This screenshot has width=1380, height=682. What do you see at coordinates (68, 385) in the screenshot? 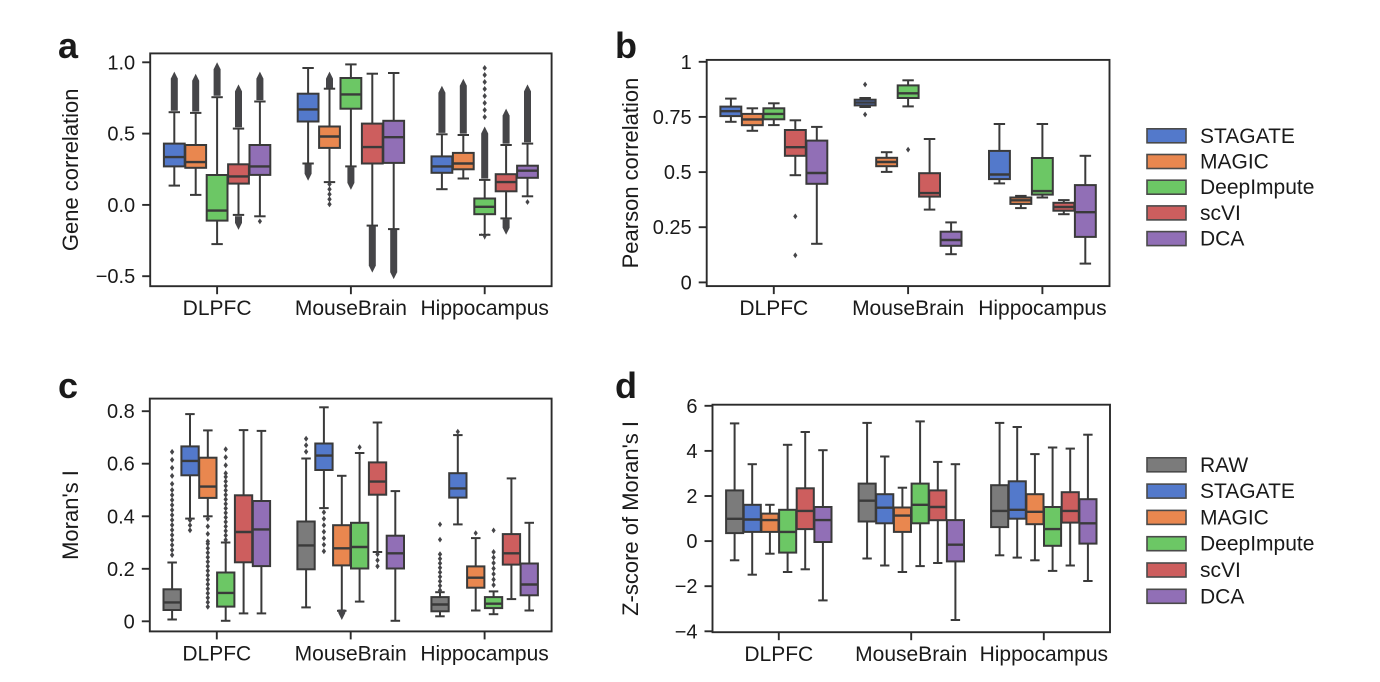
I see `svg-text: c` at bounding box center [68, 385].